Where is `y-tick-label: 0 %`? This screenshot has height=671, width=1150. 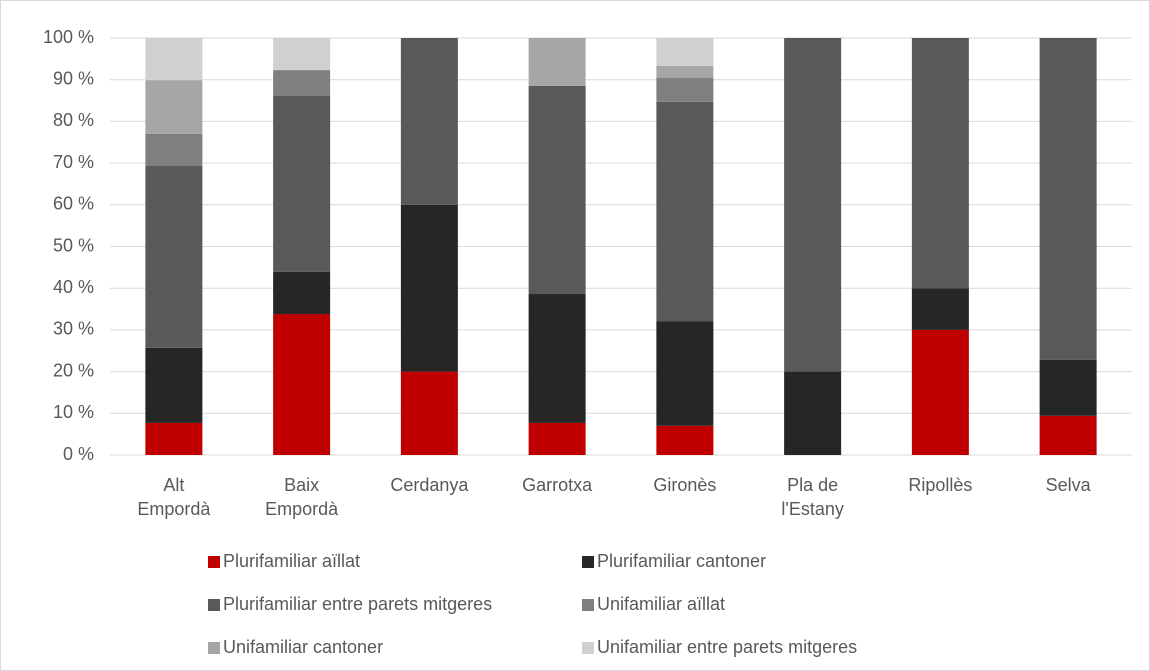 y-tick-label: 0 % is located at coordinates (78, 454).